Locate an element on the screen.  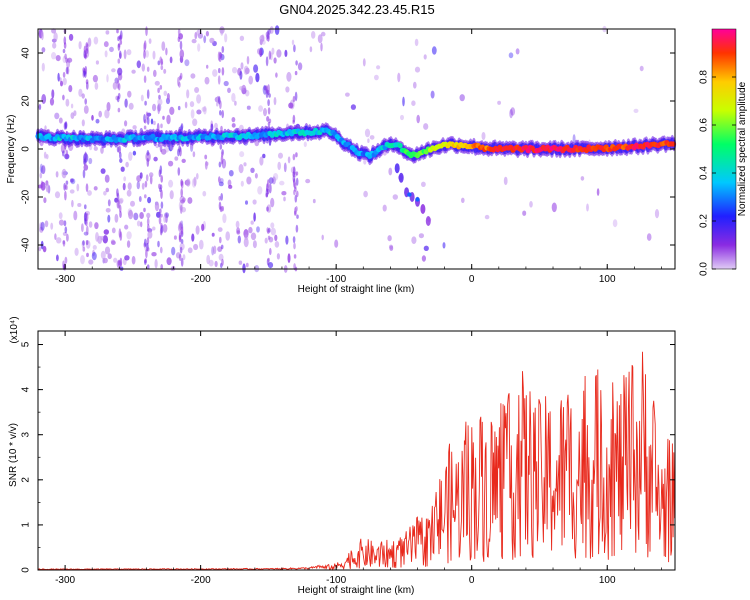
snr-y-tick-label: 2 is located at coordinates (26, 480).